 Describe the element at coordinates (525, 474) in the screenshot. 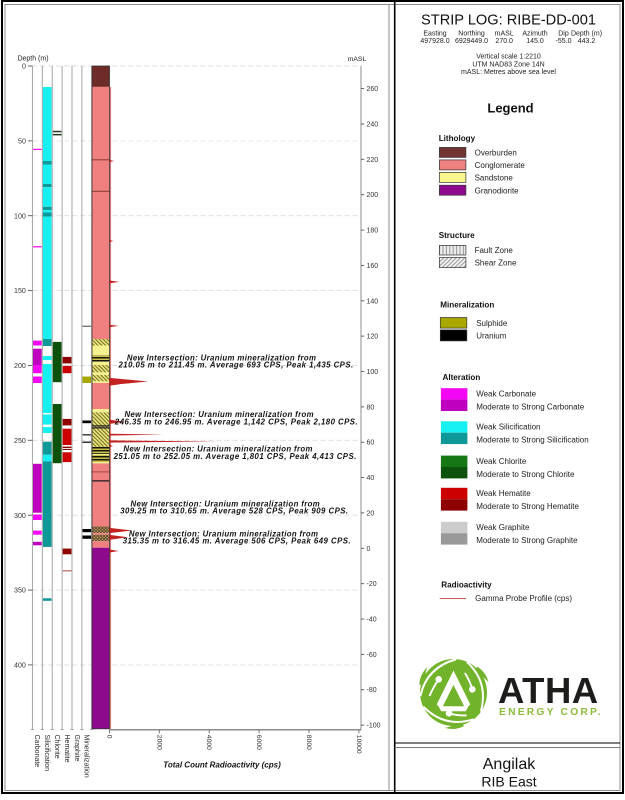

I see `svg-text: Moderate to Strong Chlorite` at that location.